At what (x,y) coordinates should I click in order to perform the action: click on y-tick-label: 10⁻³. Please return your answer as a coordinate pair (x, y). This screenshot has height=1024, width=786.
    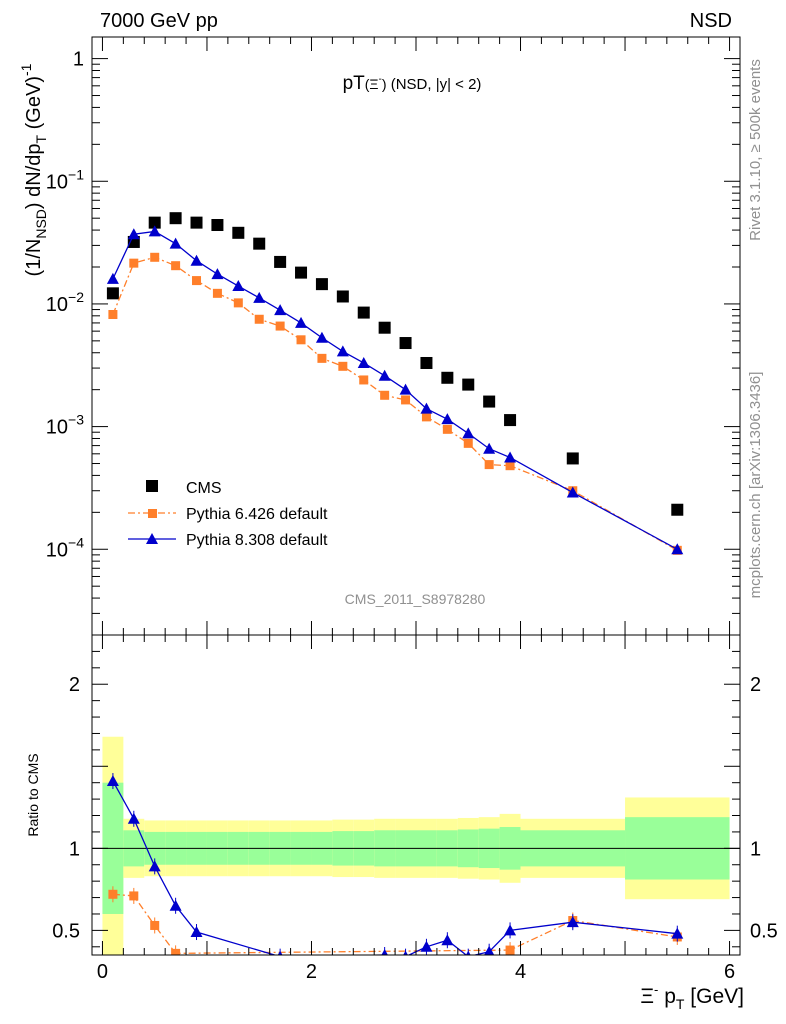
    Looking at the image, I should click on (65, 425).